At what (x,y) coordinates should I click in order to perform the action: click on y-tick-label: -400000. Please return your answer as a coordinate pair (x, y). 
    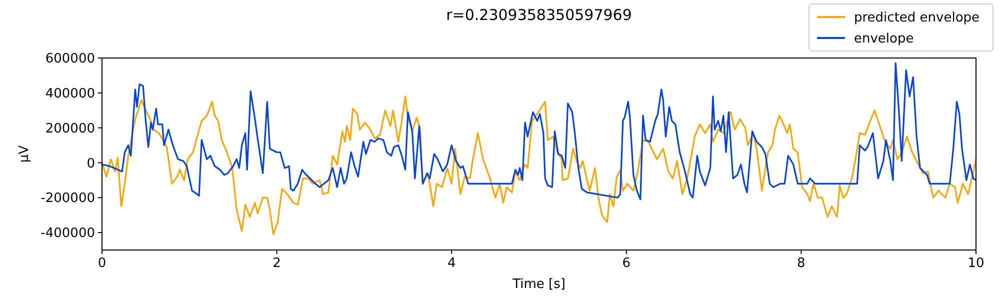
    Looking at the image, I should click on (67, 234).